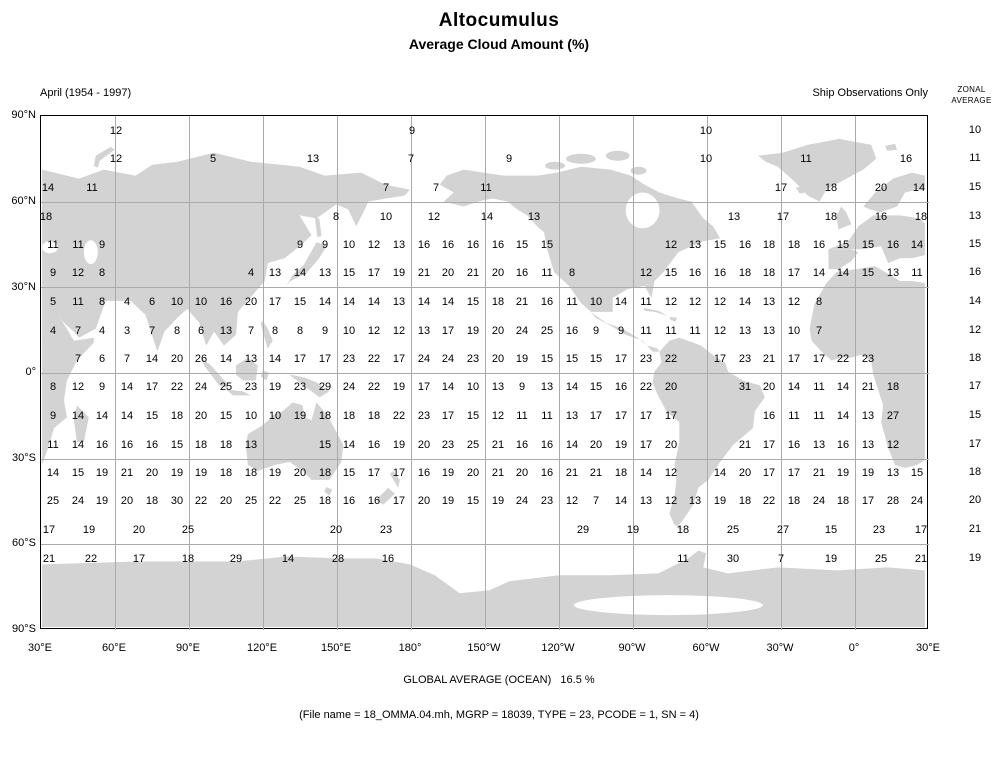 The height and width of the screenshot is (760, 998). I want to click on cell-value-45S: 7, so click(596, 501).